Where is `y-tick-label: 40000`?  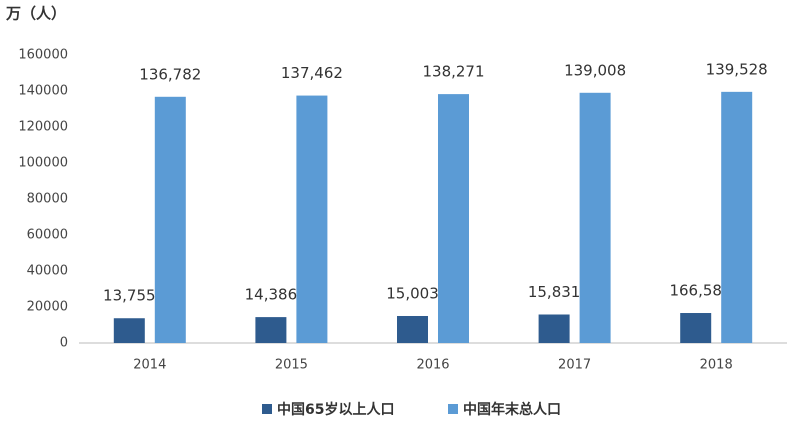
y-tick-label: 40000 is located at coordinates (47, 271).